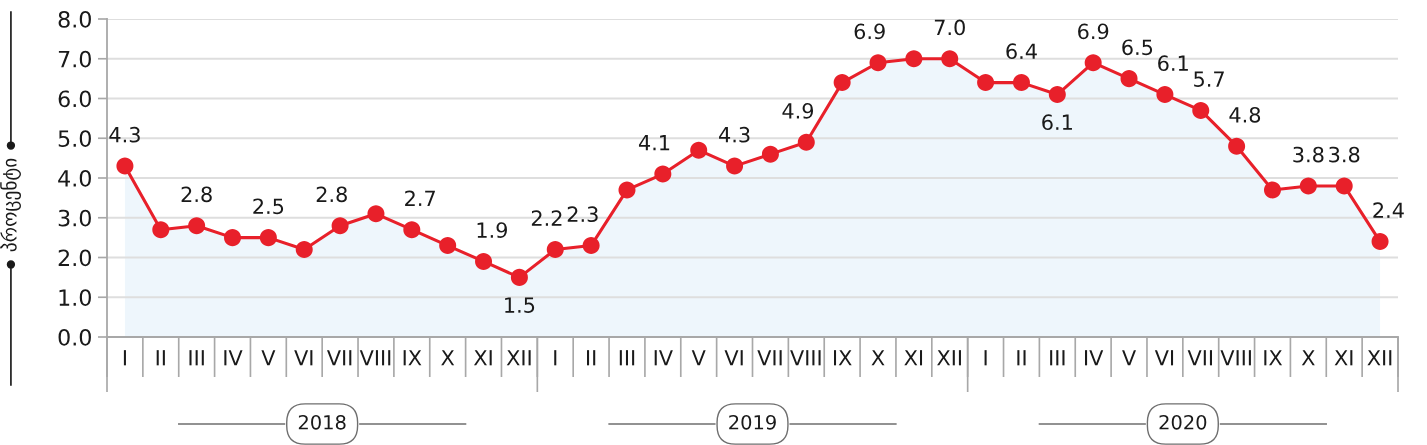 The width and height of the screenshot is (1427, 445). Describe the element at coordinates (268, 206) in the screenshot. I see `data-label: 2.5` at that location.